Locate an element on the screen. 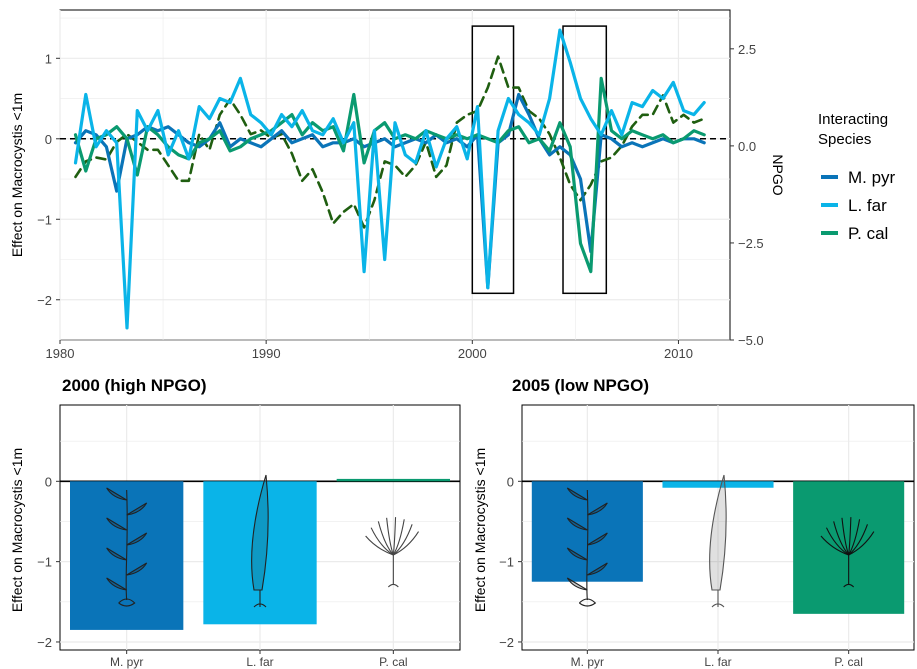  legend-title-line2: Species is located at coordinates (844, 139).